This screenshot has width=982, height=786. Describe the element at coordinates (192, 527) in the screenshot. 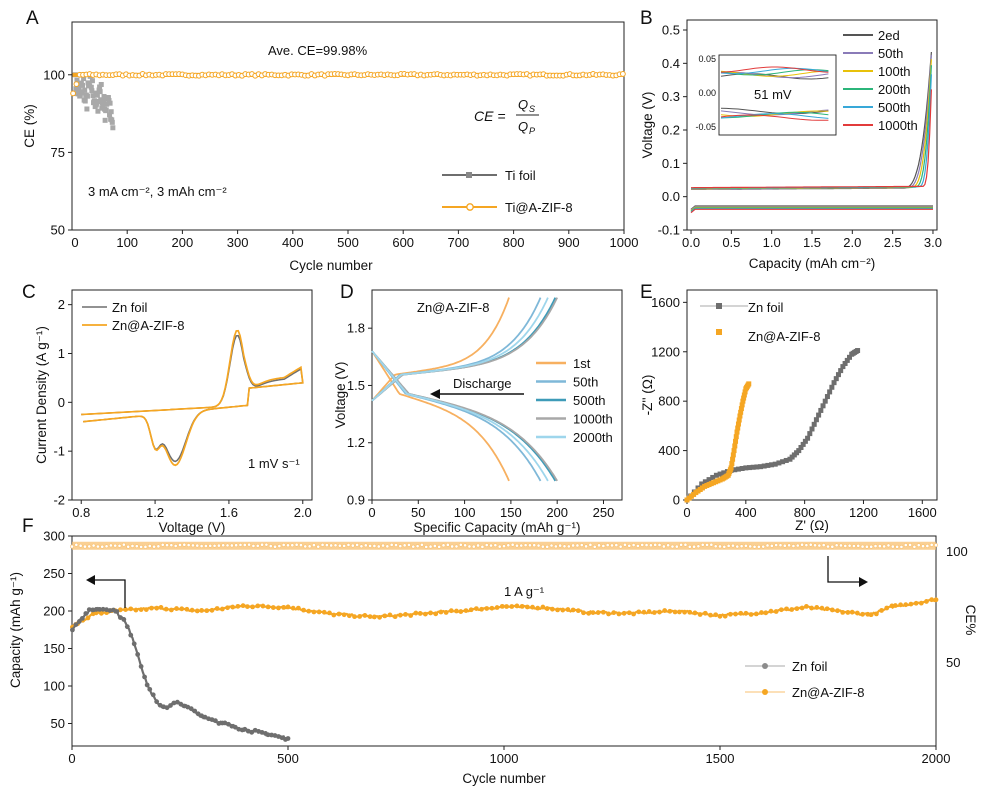

I see `panel-c-xlabel: Voltage (V)` at that location.